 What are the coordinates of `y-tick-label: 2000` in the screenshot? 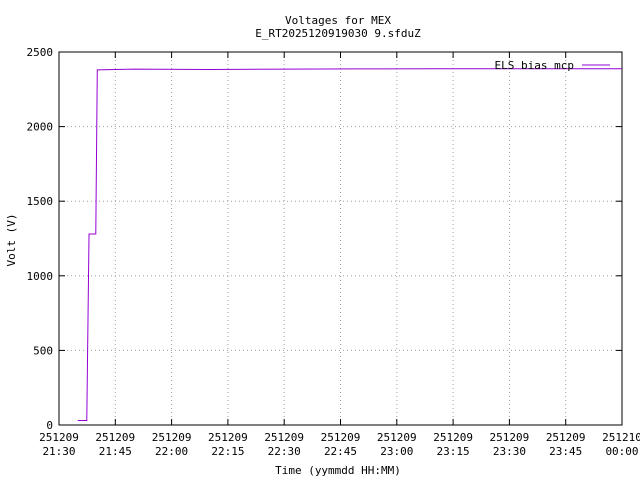 It's located at (40, 127).